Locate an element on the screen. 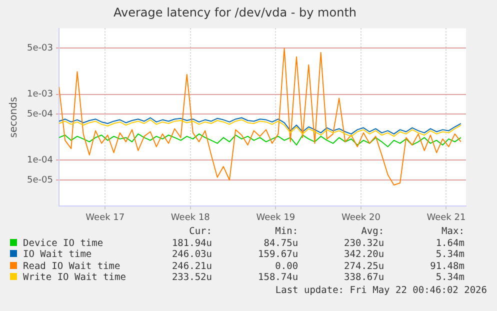 This screenshot has height=311, width=497. y-tick-label: 5e-04 is located at coordinates (40, 114).